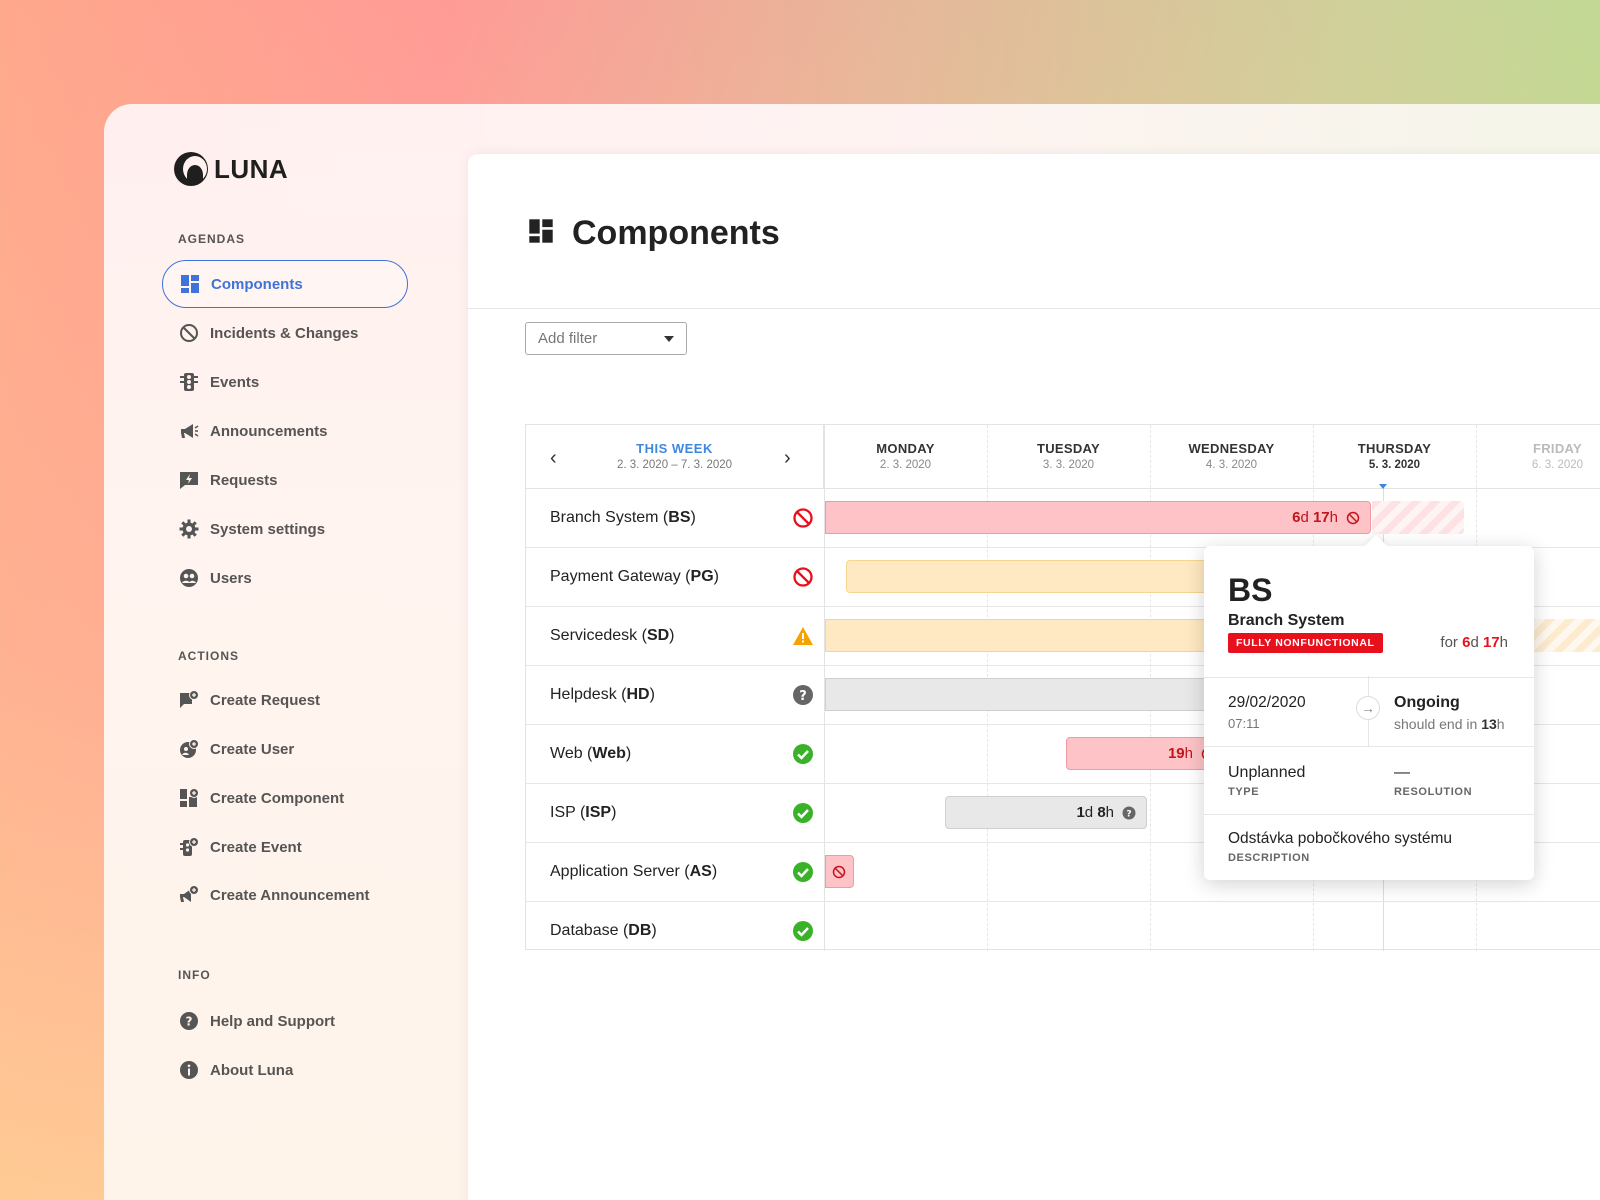 The image size is (1600, 1200). I want to click on incident-state: Ongoing, so click(1427, 702).